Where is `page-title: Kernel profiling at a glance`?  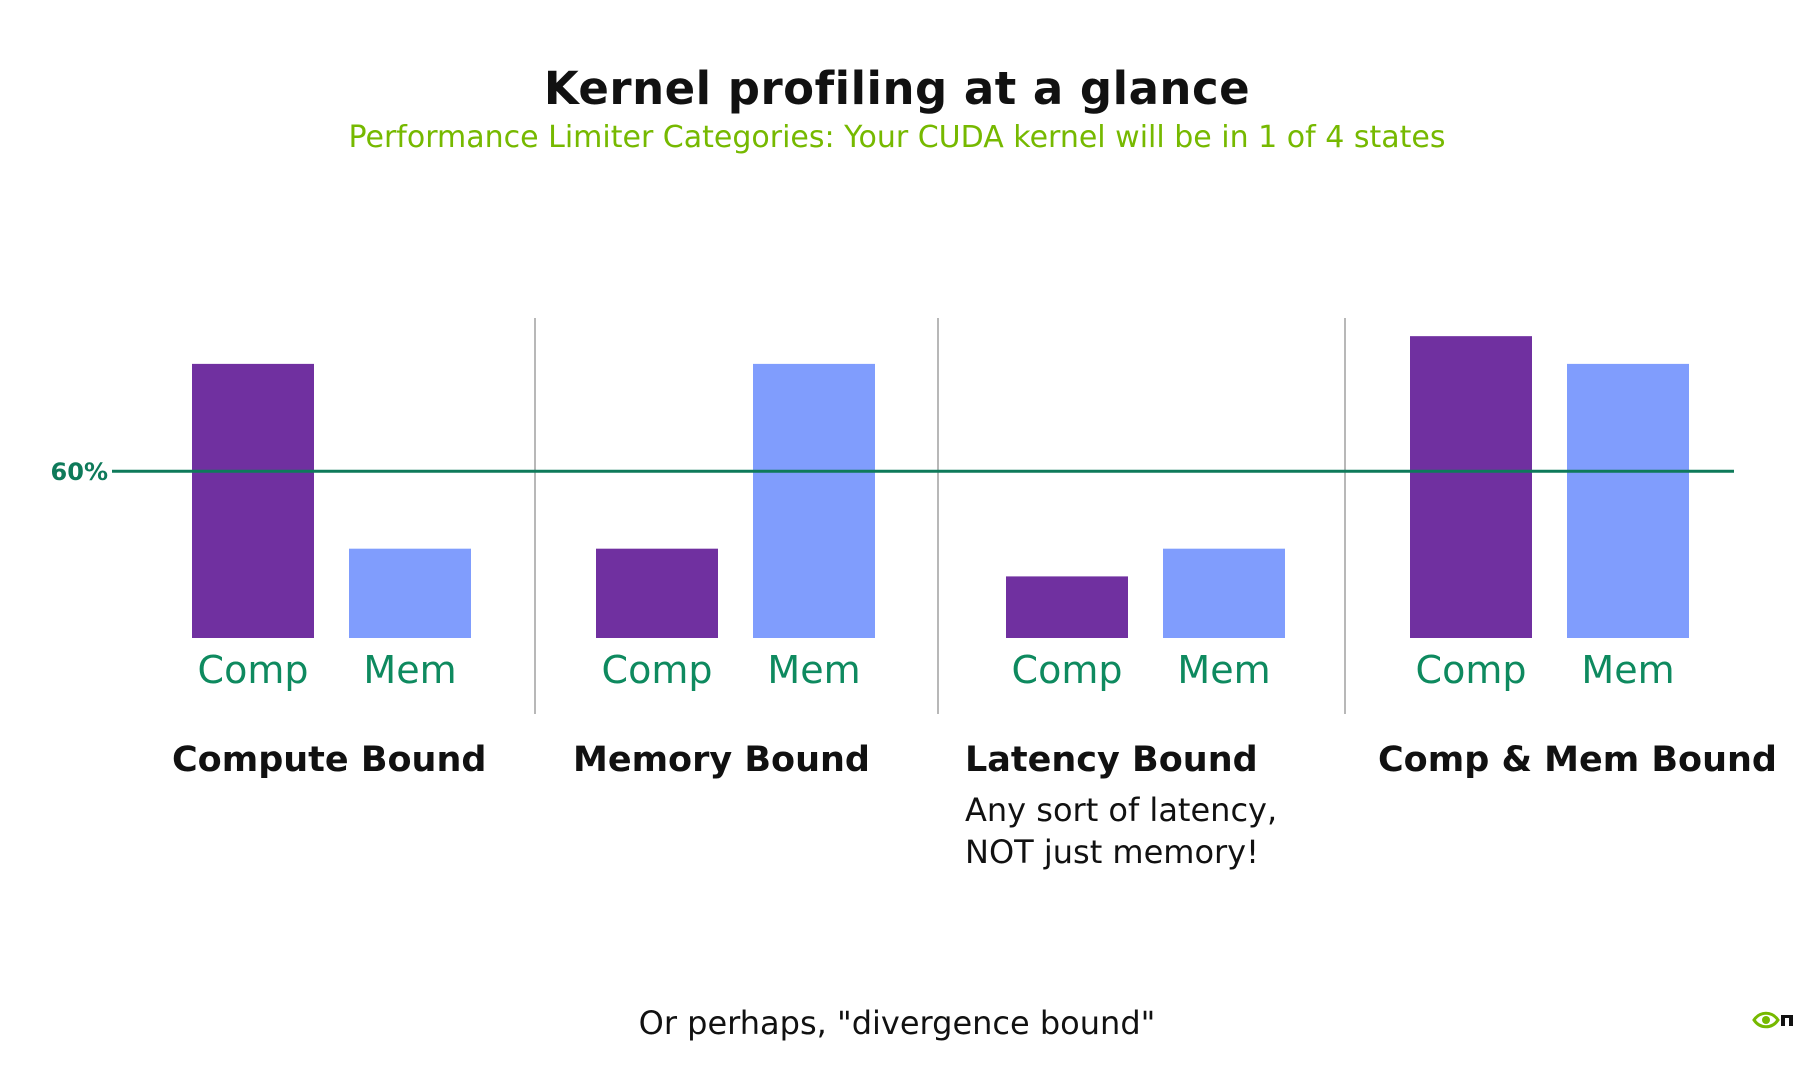 page-title: Kernel profiling at a glance is located at coordinates (897, 88).